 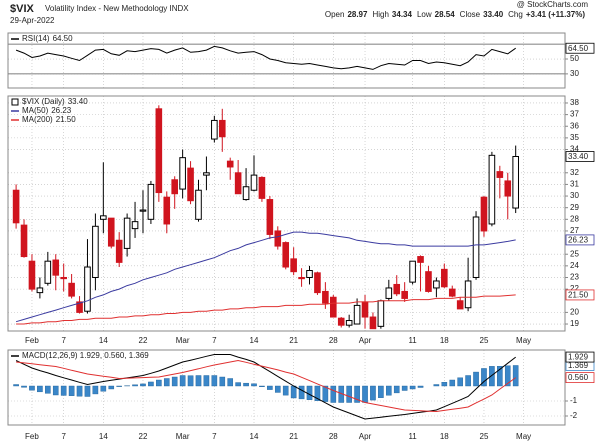 What do you see at coordinates (578, 377) in the screenshot?
I see `value-box-label: 0.560` at bounding box center [578, 377].